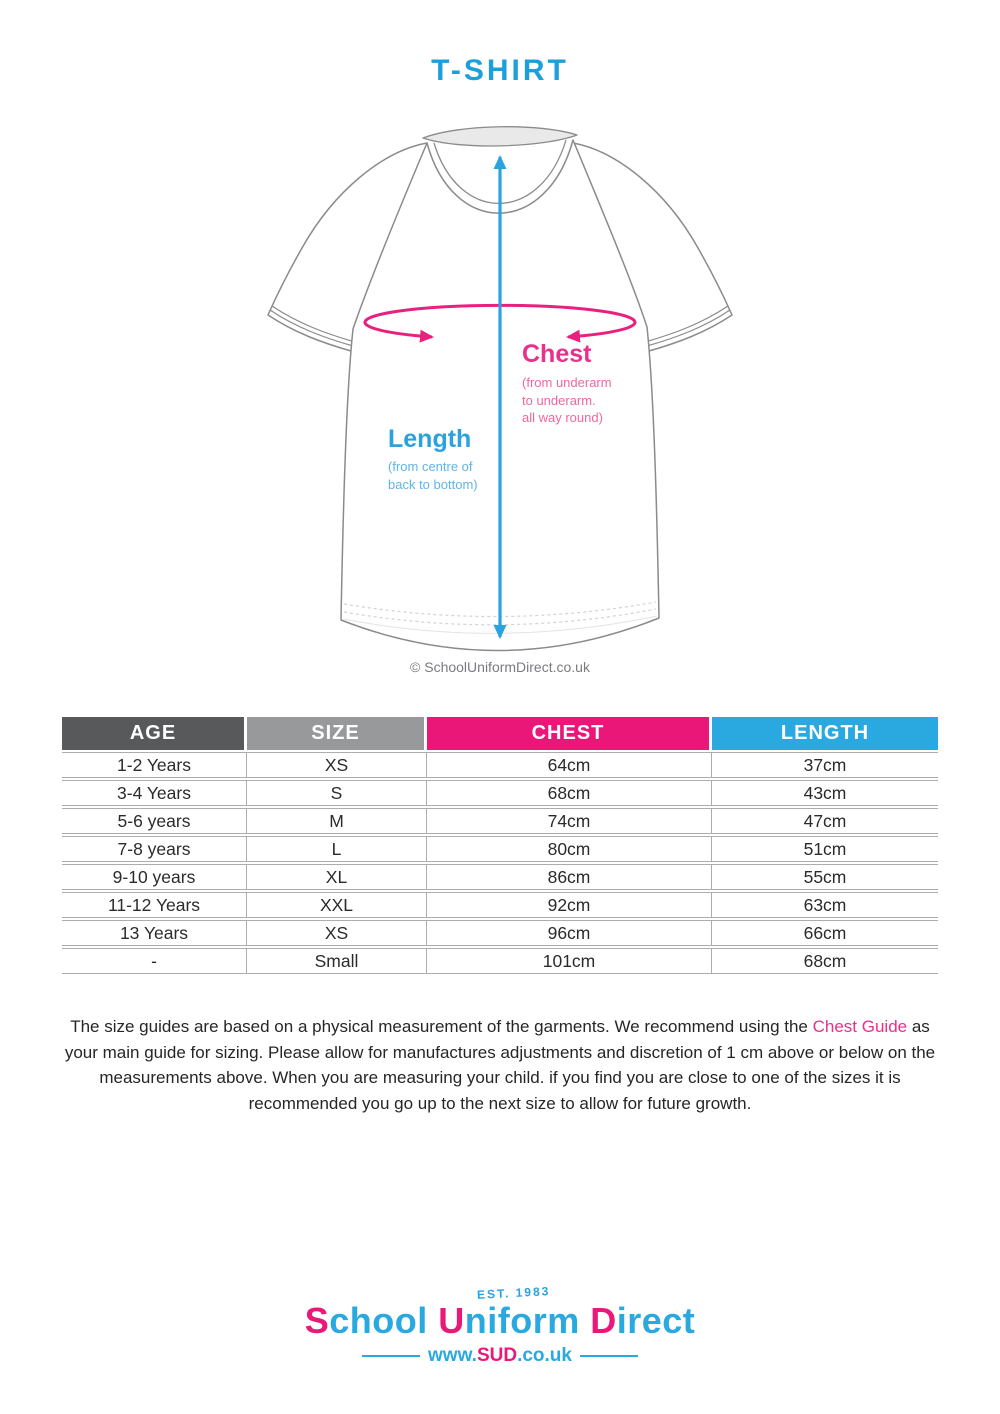 The height and width of the screenshot is (1414, 1000). What do you see at coordinates (154, 961) in the screenshot?
I see `cell-age: -` at bounding box center [154, 961].